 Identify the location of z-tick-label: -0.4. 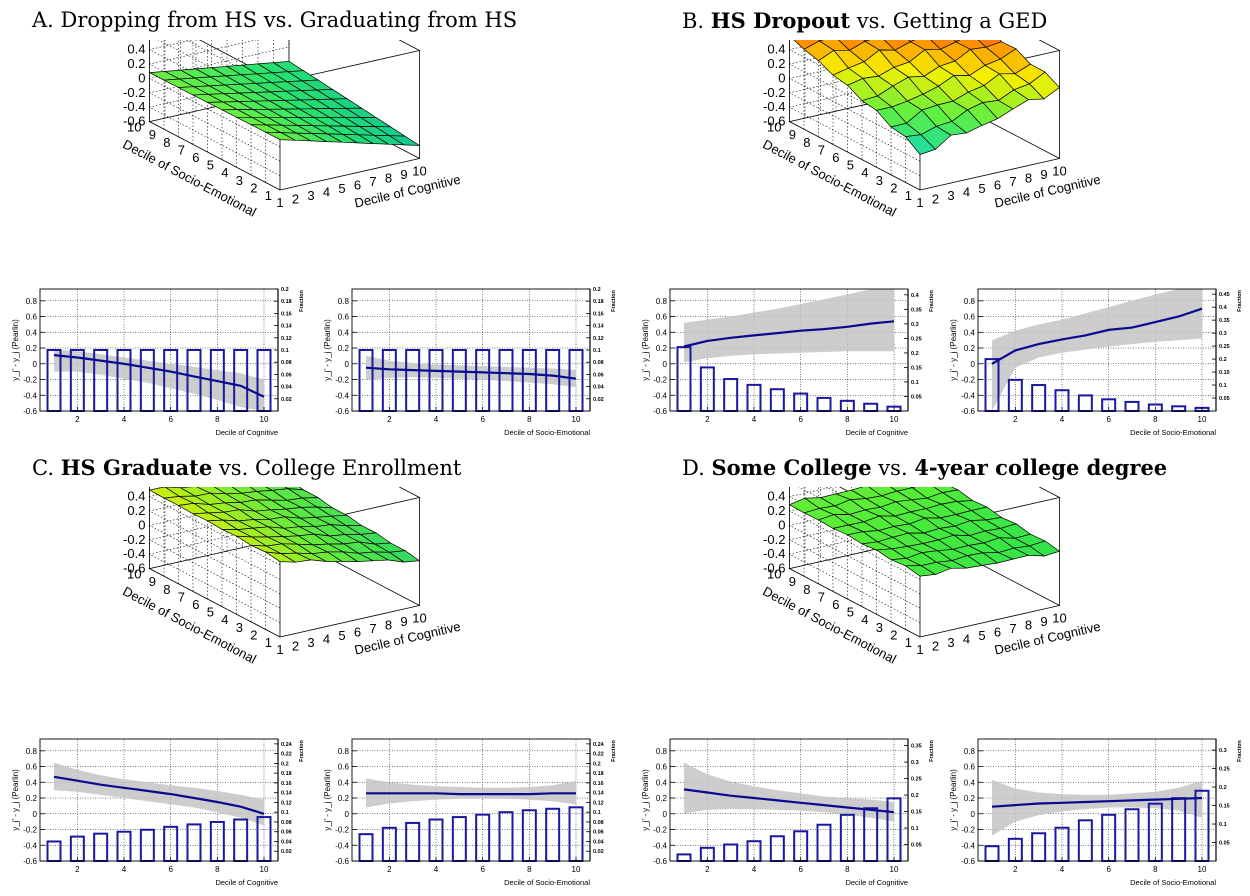
(774, 553).